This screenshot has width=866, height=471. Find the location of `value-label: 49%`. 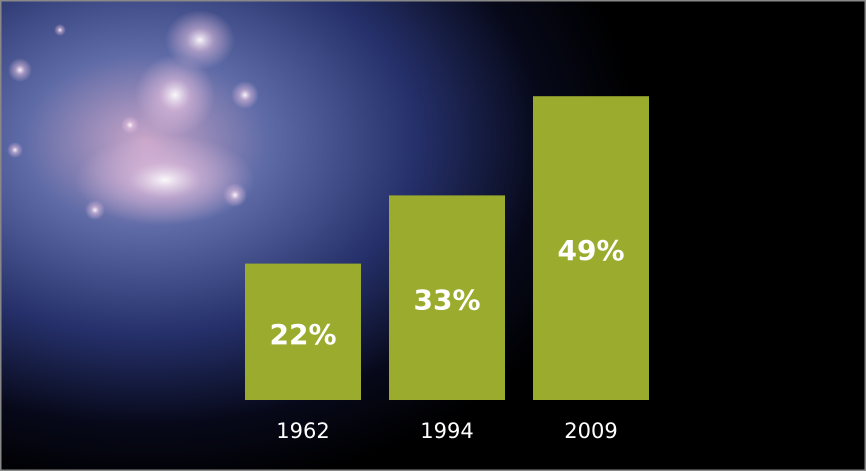

value-label: 49% is located at coordinates (590, 250).